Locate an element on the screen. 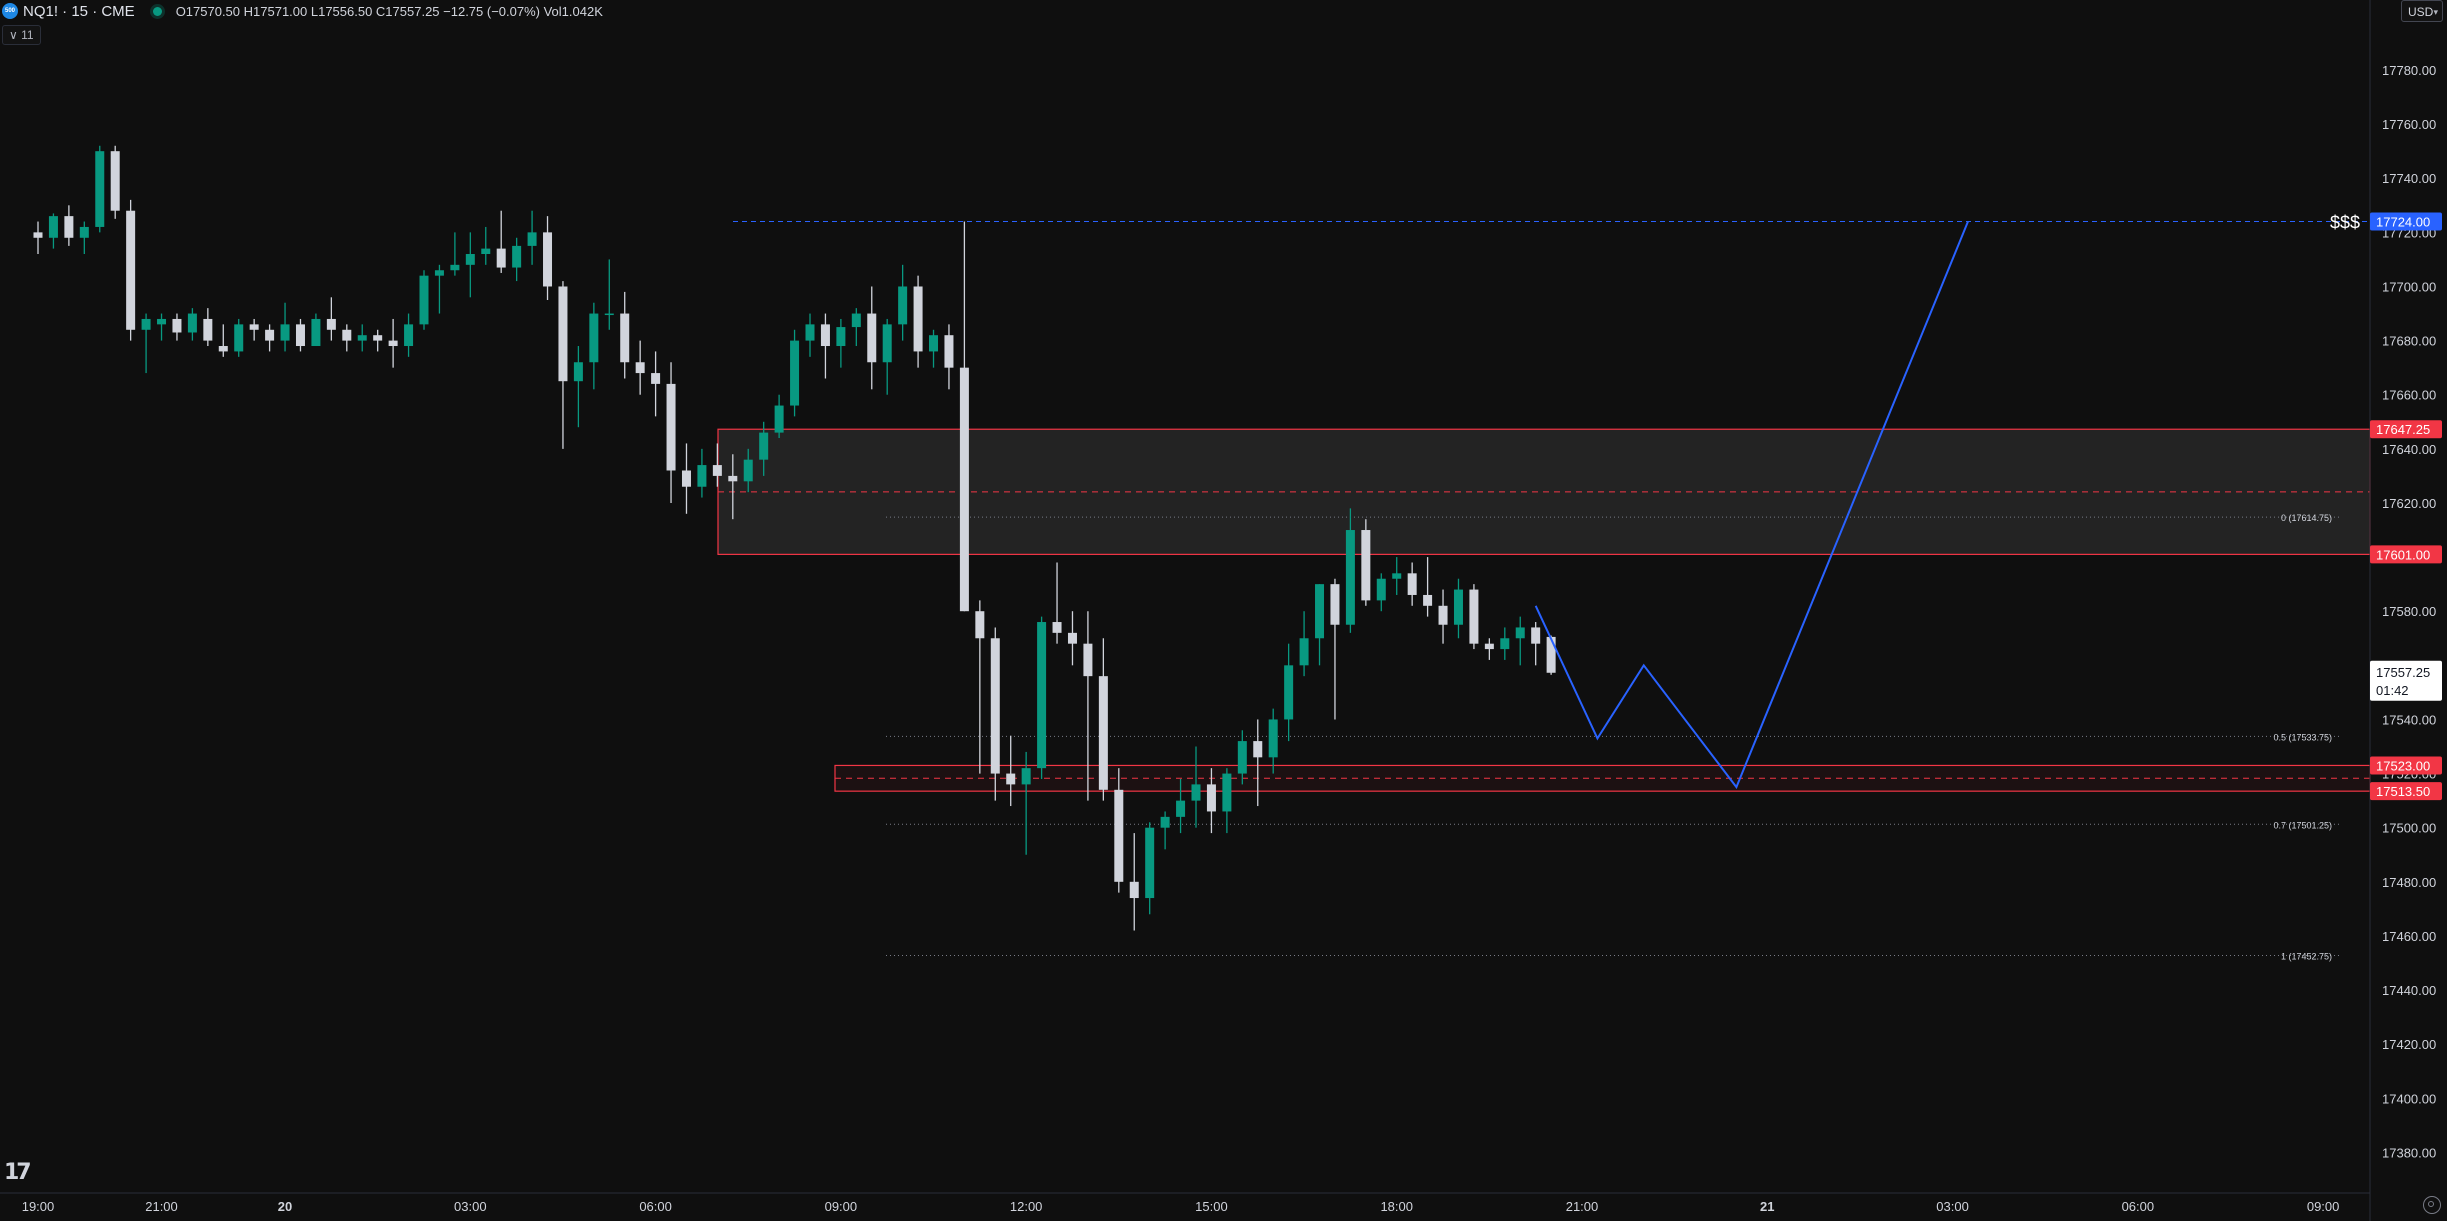 This screenshot has height=1221, width=2447. price-tick-label: 17540.00 is located at coordinates (2409, 719).